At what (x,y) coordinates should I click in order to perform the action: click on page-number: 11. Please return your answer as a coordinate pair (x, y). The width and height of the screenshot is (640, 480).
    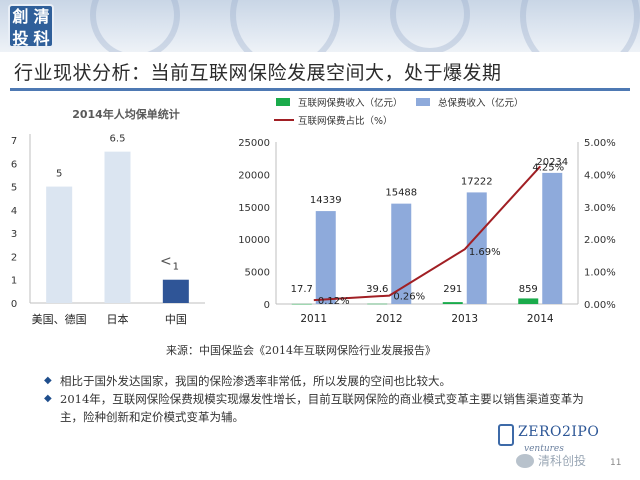
    Looking at the image, I should click on (616, 463).